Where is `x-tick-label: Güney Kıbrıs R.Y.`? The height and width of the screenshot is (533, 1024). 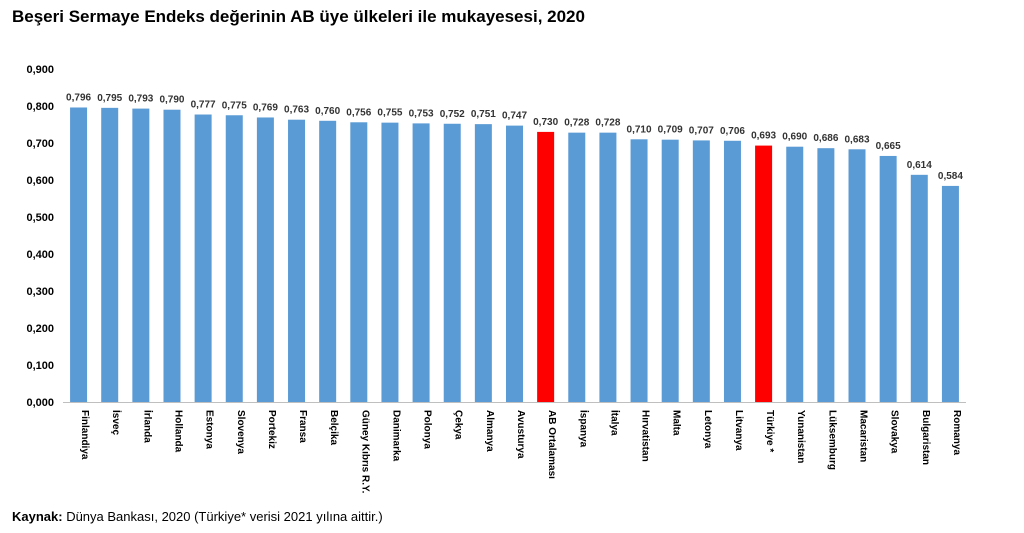 x-tick-label: Güney Kıbrıs R.Y. is located at coordinates (364, 452).